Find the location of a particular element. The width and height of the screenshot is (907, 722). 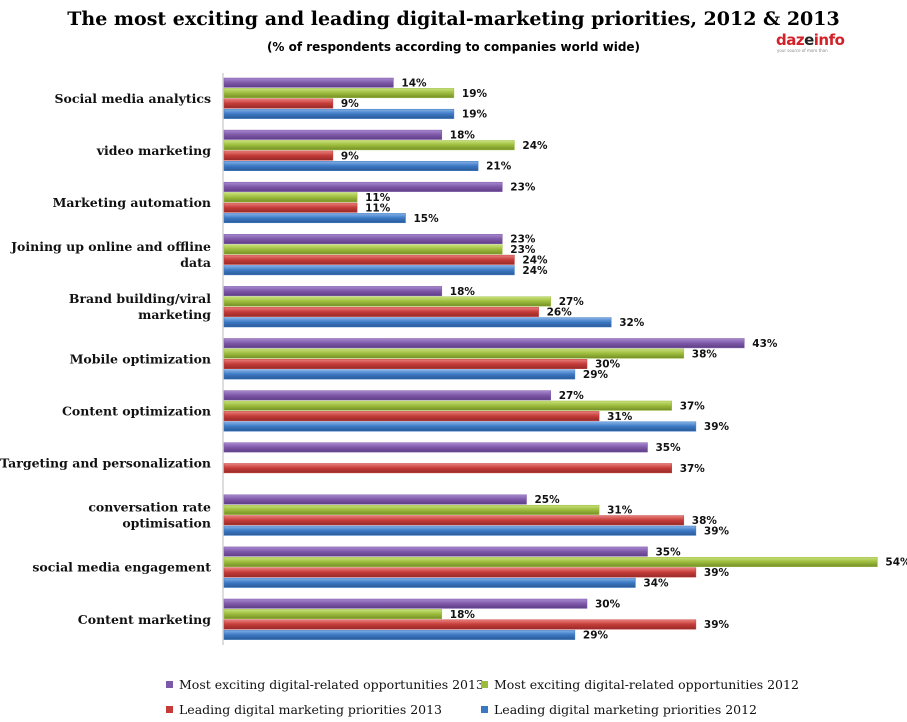

category-label: Brand building/viral marketing is located at coordinates (140, 306).